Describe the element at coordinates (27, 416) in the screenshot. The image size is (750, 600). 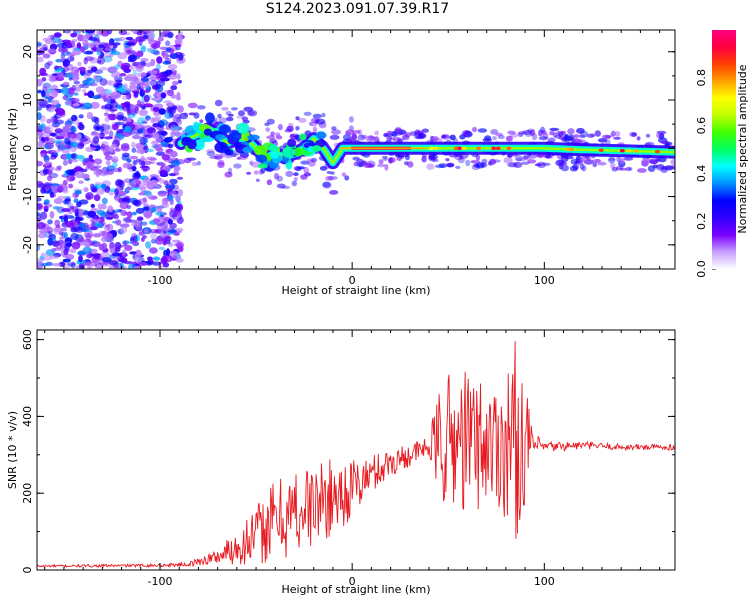
I see `panel-1-ytick-label: 400` at that location.